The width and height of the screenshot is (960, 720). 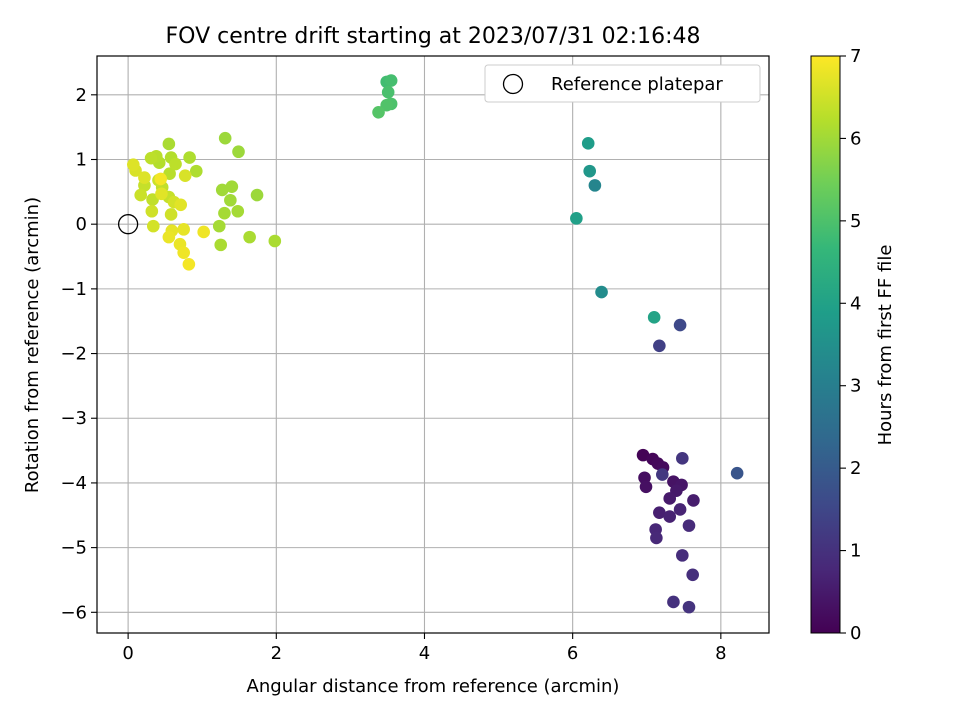 I want to click on colorbar: 0 1 2 3 4 5 6 7 Hours from first FF file, so click(x=853, y=345).